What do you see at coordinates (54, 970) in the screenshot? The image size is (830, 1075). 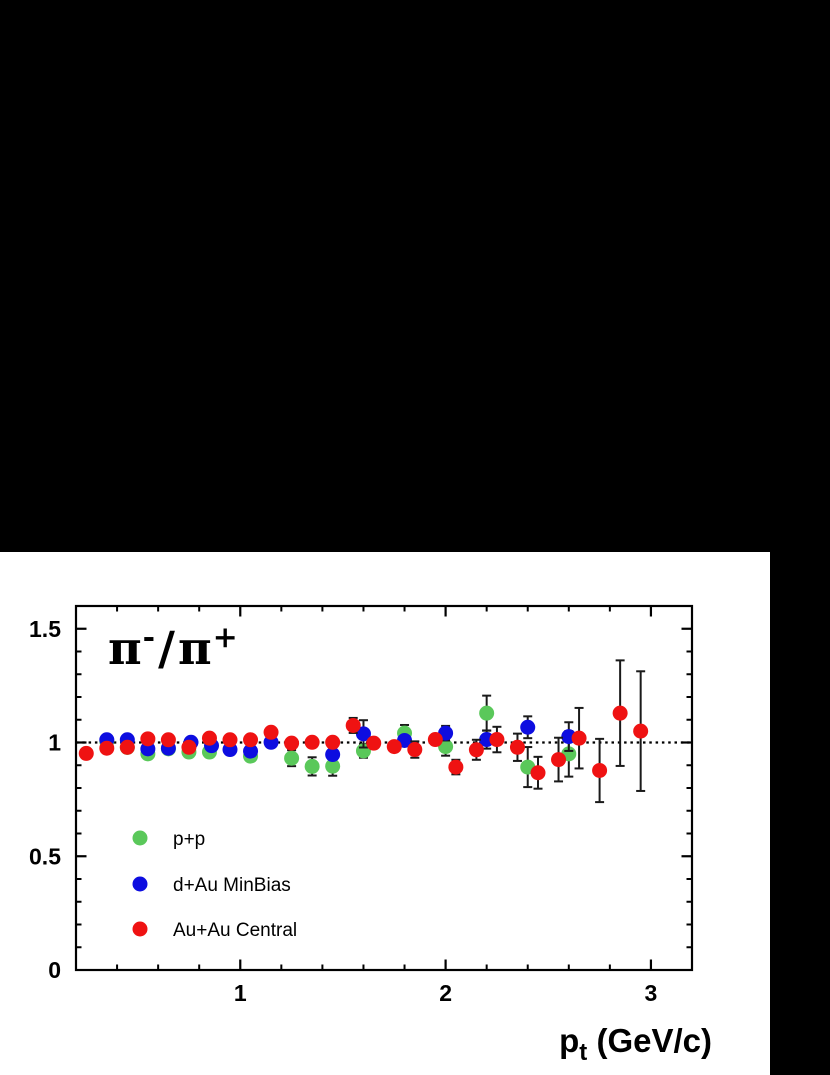 I see `y-tick-label: 0` at bounding box center [54, 970].